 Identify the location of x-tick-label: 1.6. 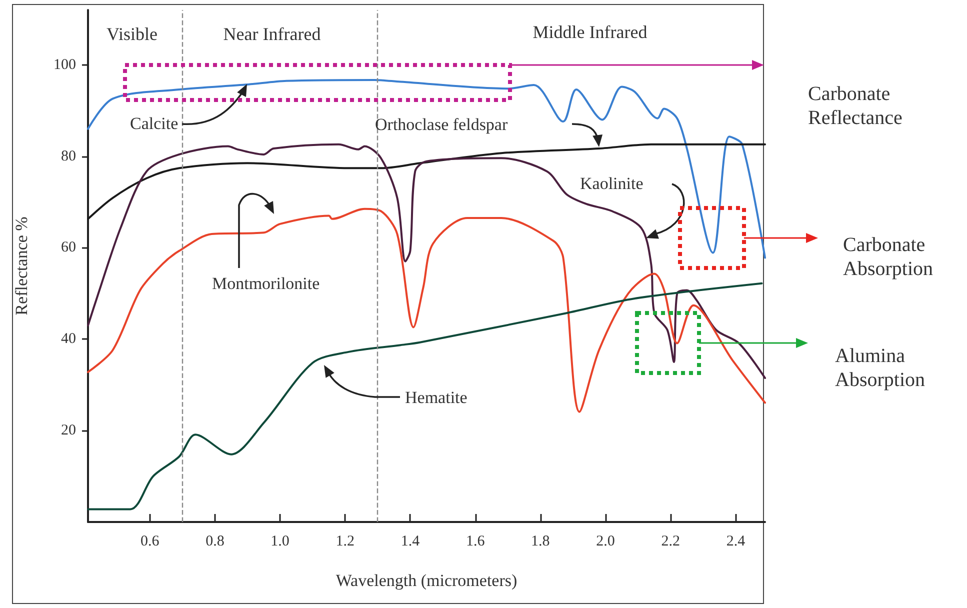
(476, 542).